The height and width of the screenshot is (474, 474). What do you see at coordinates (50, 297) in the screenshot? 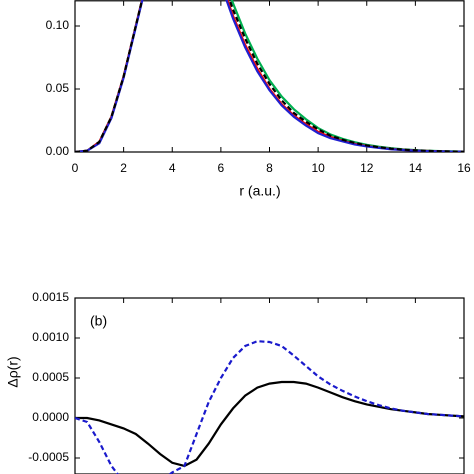
I see `y-tick-label: 0.0015` at bounding box center [50, 297].